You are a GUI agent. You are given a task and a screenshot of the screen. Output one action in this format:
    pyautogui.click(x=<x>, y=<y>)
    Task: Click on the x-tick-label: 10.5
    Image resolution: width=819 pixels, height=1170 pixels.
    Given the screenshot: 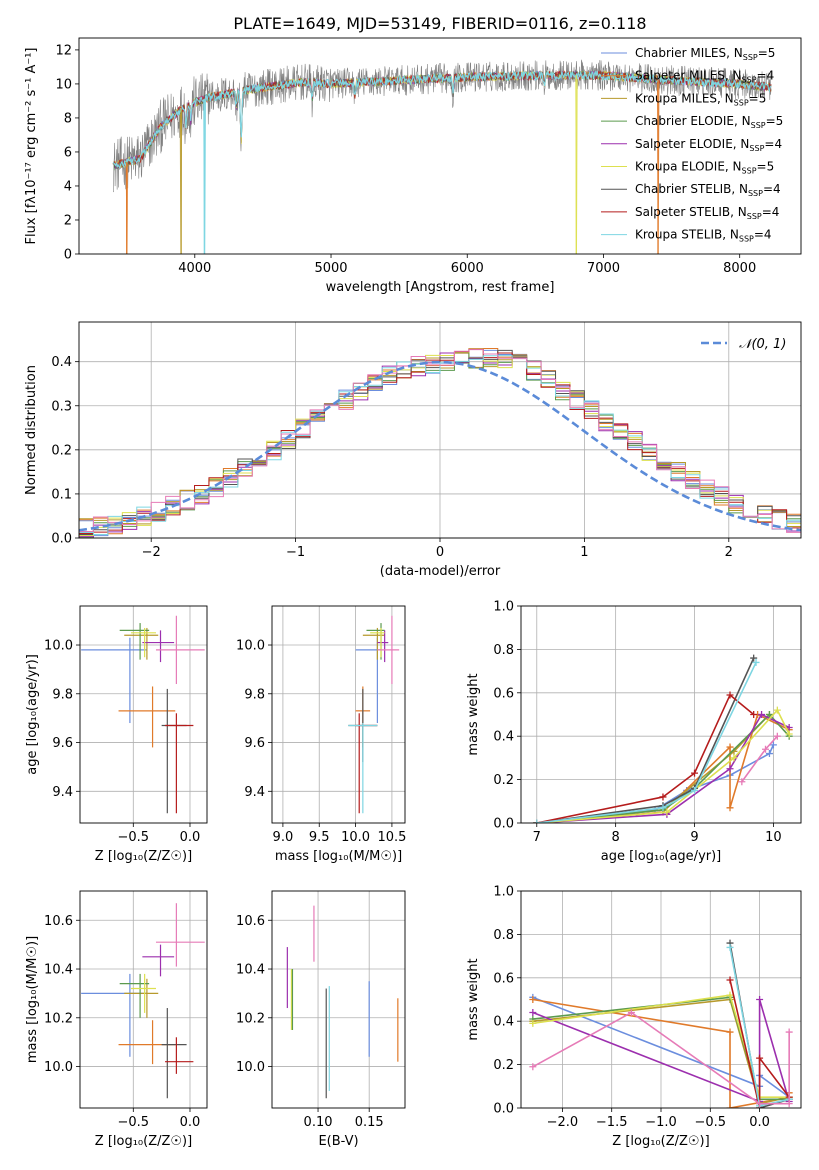 What is the action you would take?
    pyautogui.click(x=391, y=837)
    